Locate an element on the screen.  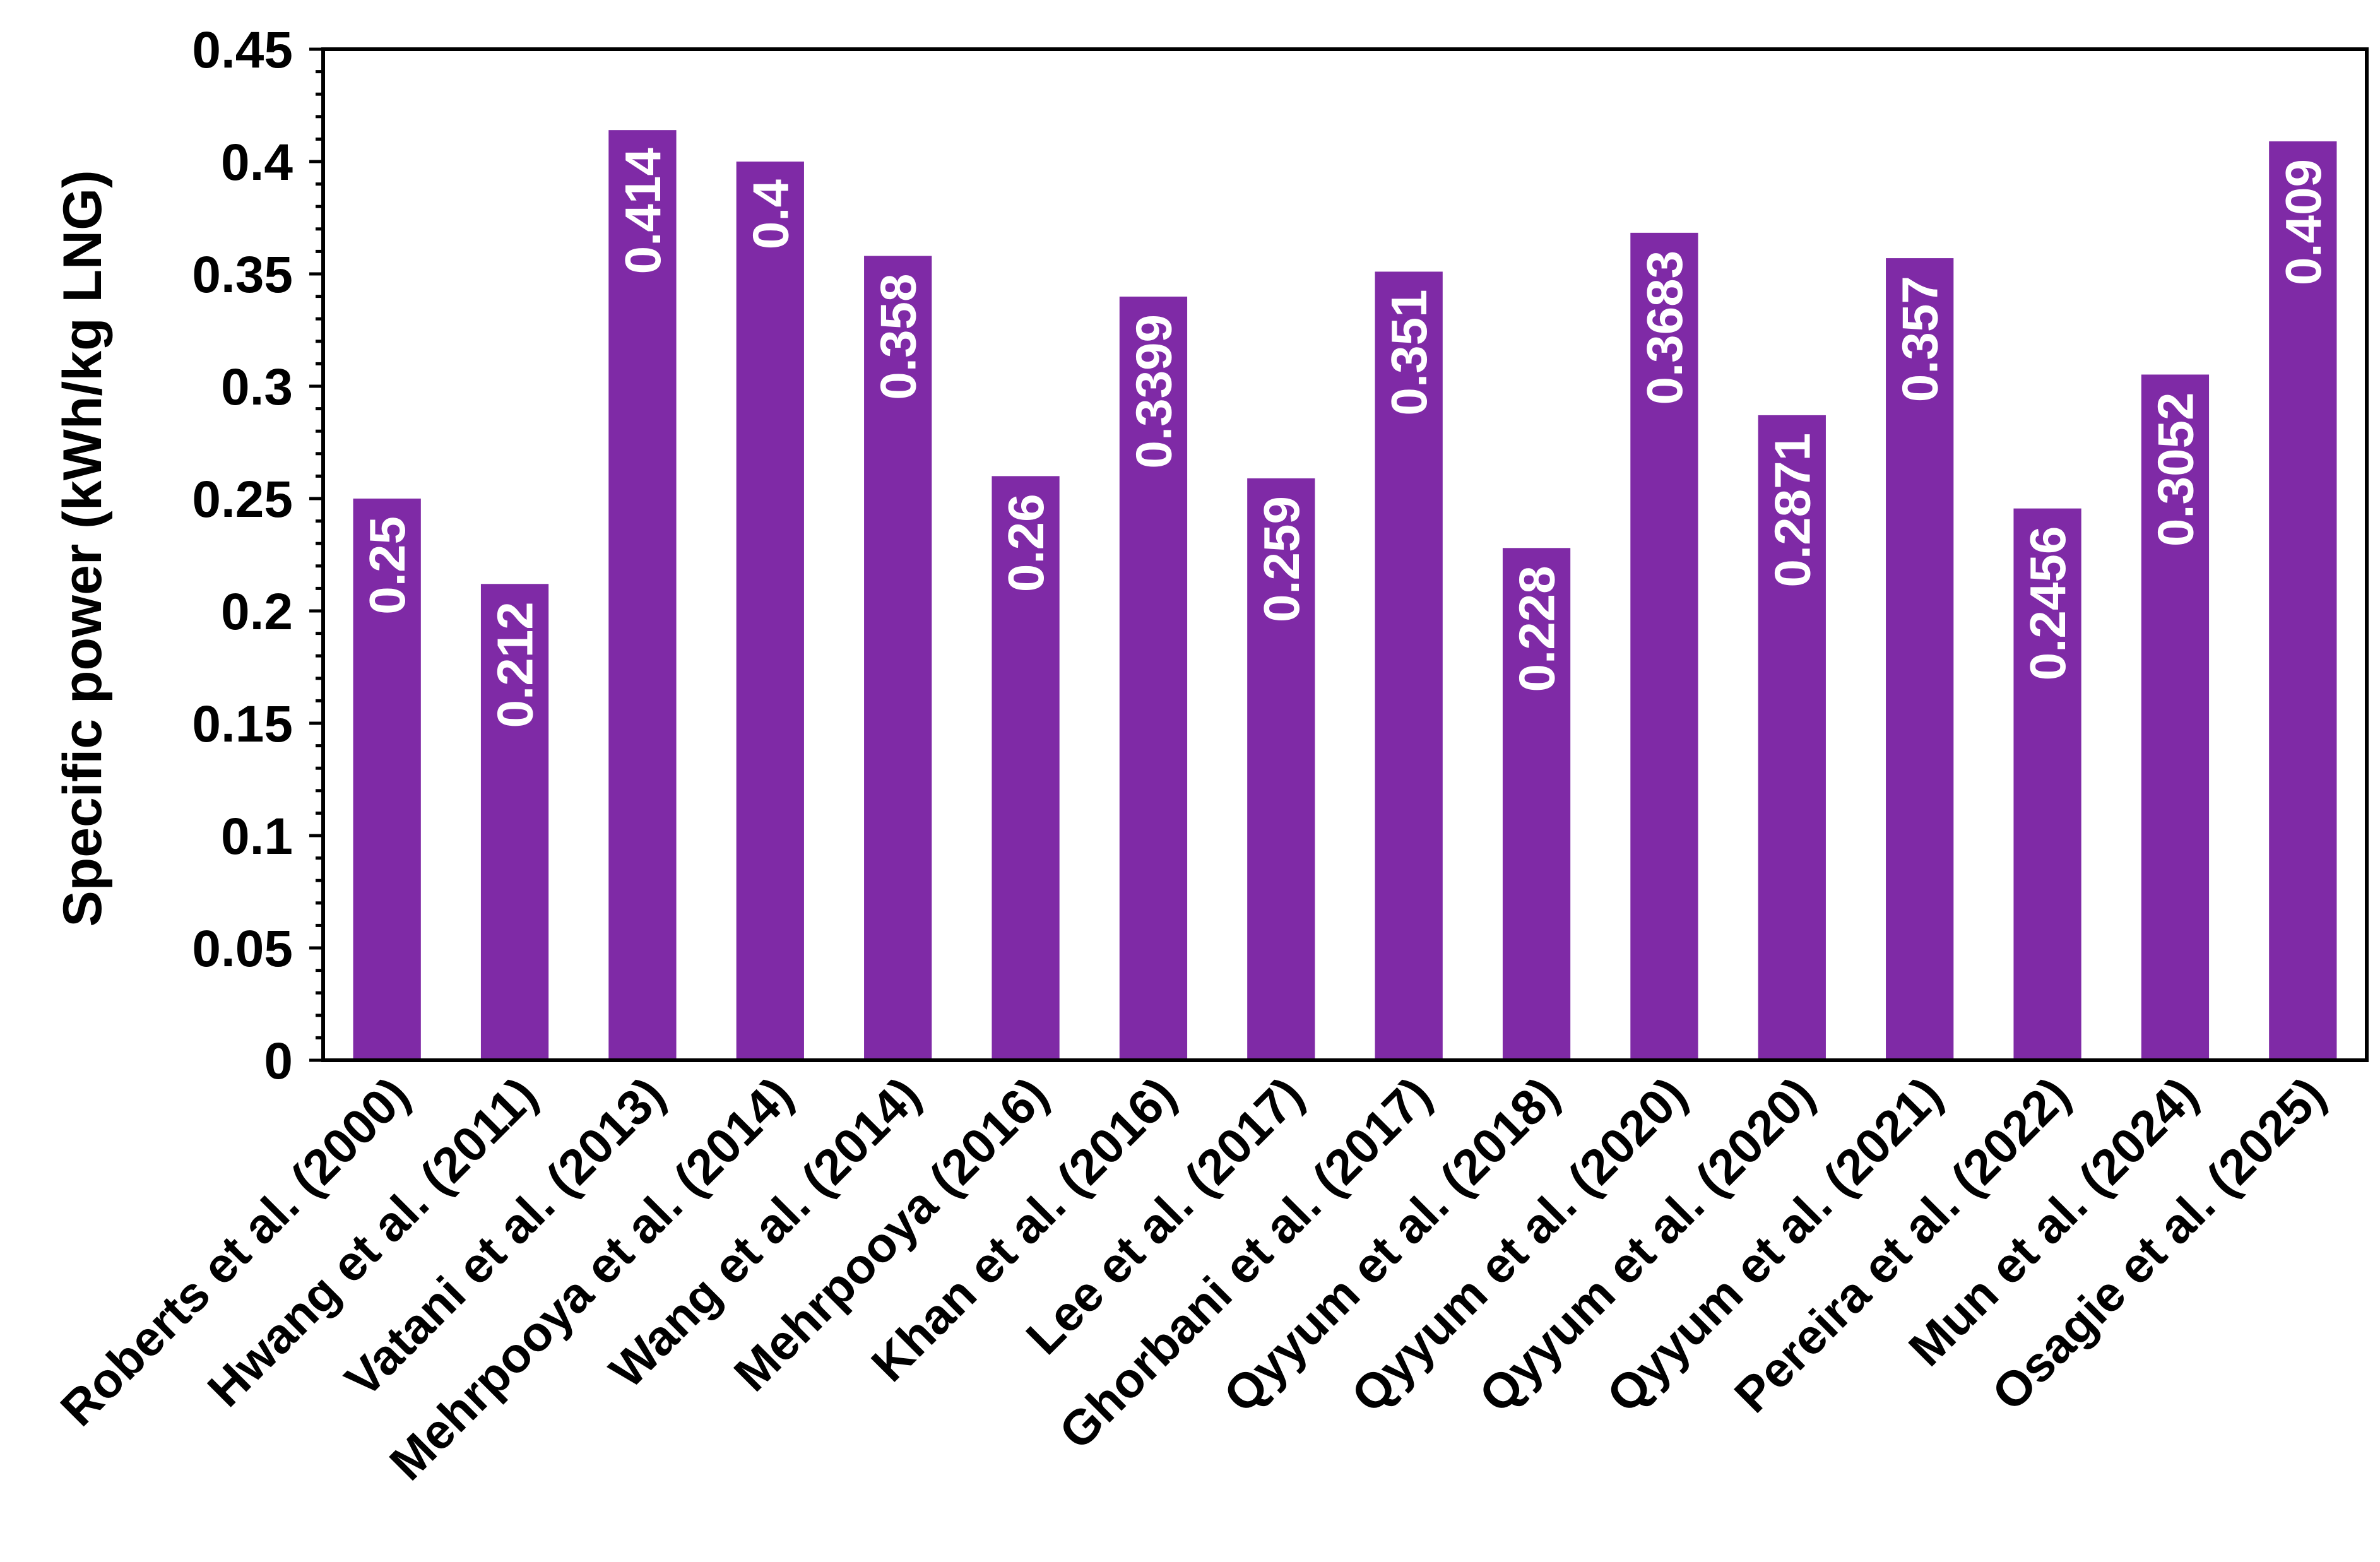
bar-data-label: 0.212 is located at coordinates (515, 664).